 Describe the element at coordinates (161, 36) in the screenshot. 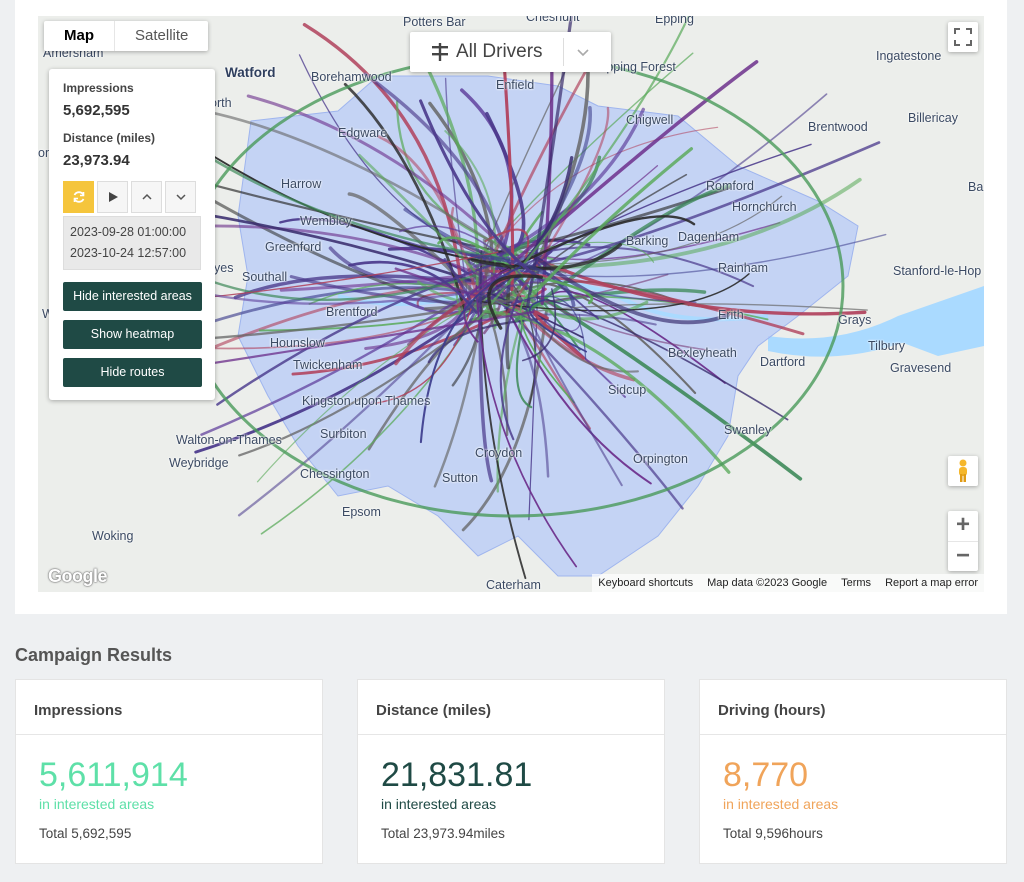

I see `map-type-satellite-button: Satellite` at that location.